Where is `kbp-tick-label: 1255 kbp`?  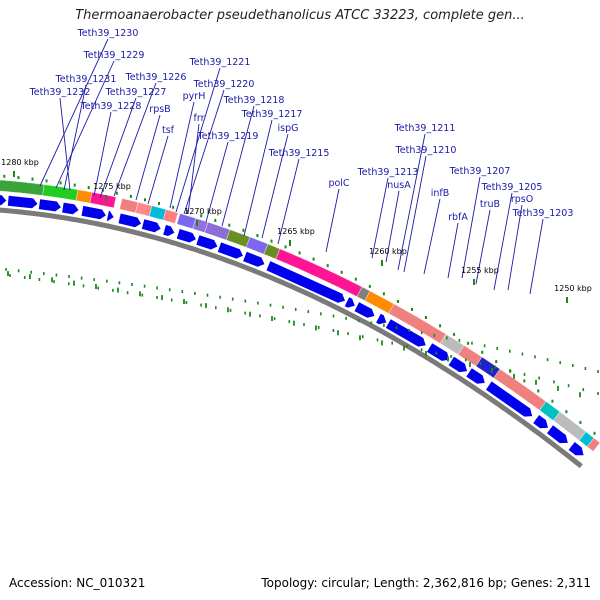
kbp-tick-label: 1255 kbp is located at coordinates (480, 270).